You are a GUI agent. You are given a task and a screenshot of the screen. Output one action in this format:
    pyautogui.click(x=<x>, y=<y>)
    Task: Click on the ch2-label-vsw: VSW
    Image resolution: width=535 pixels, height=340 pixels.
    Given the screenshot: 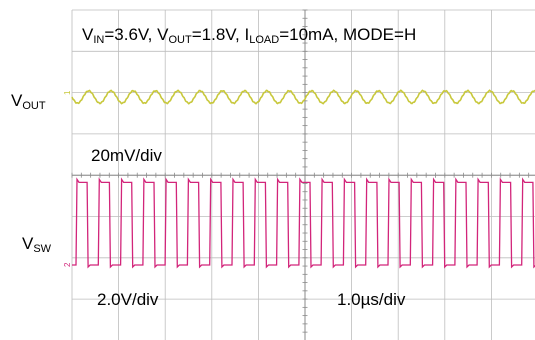 What is the action you would take?
    pyautogui.click(x=37, y=244)
    